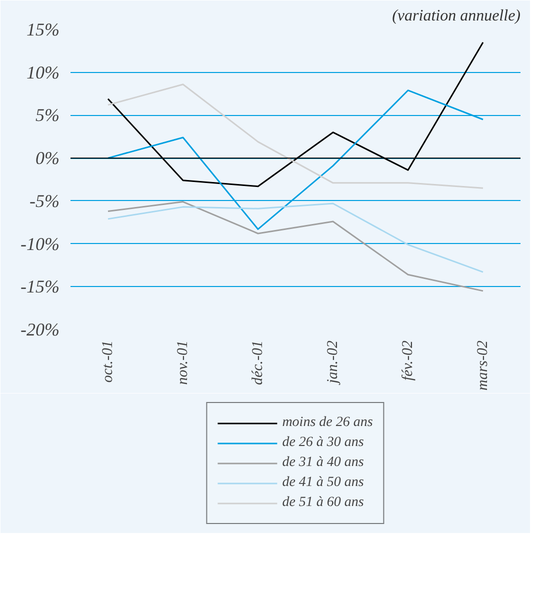 This screenshot has height=616, width=539. What do you see at coordinates (183, 362) in the screenshot?
I see `x-tick-label: nov.-01` at bounding box center [183, 362].